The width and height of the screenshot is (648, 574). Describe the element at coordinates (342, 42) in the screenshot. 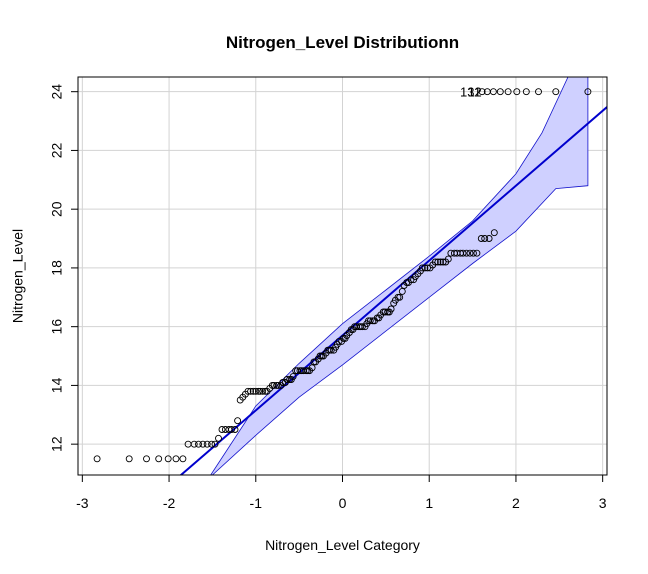

I see `chart-title: Nitrogen_Level Distributionn` at that location.